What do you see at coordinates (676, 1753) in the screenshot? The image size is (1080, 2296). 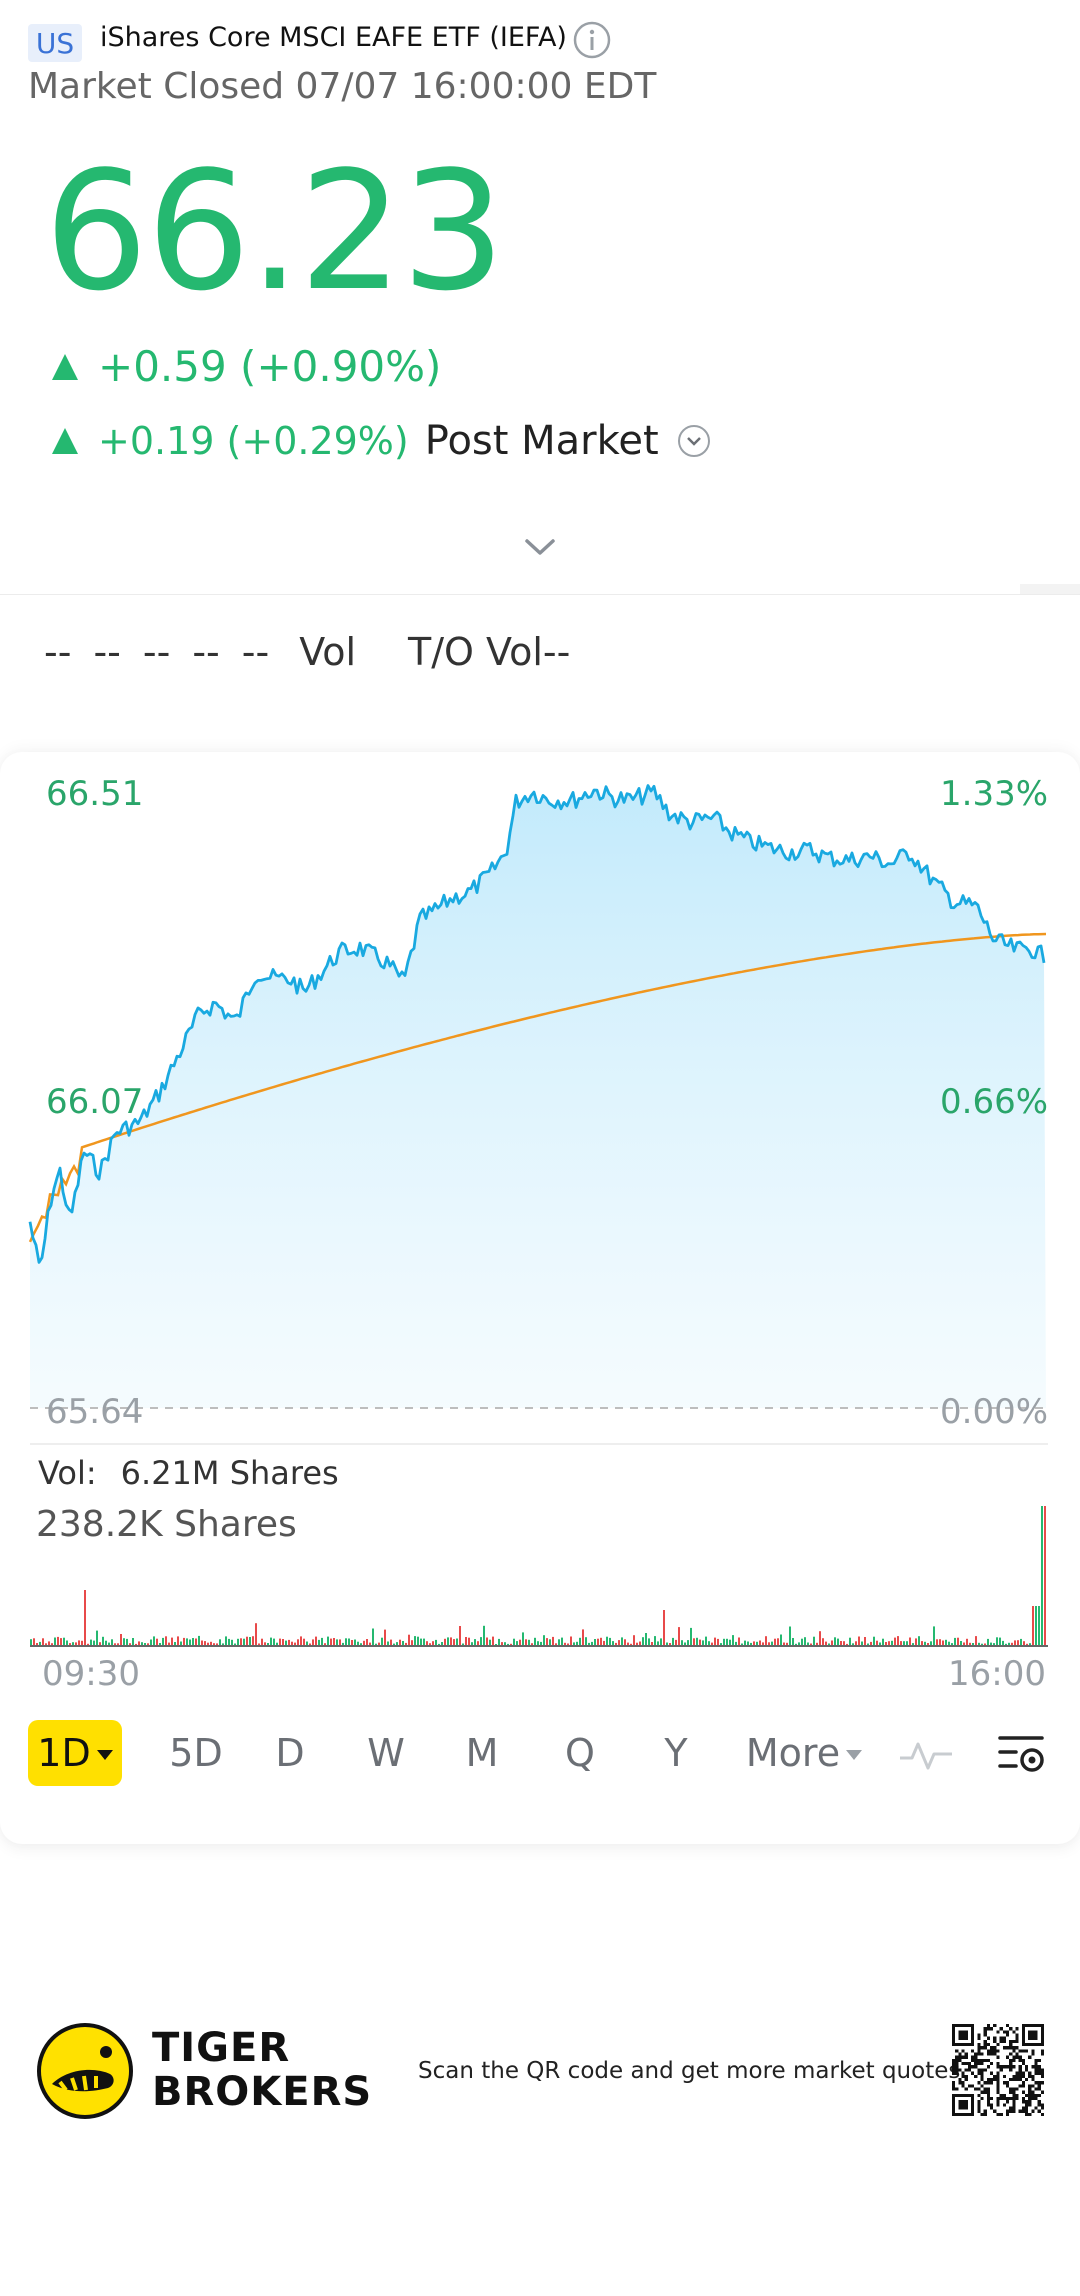 I see `tab-y: Y` at bounding box center [676, 1753].